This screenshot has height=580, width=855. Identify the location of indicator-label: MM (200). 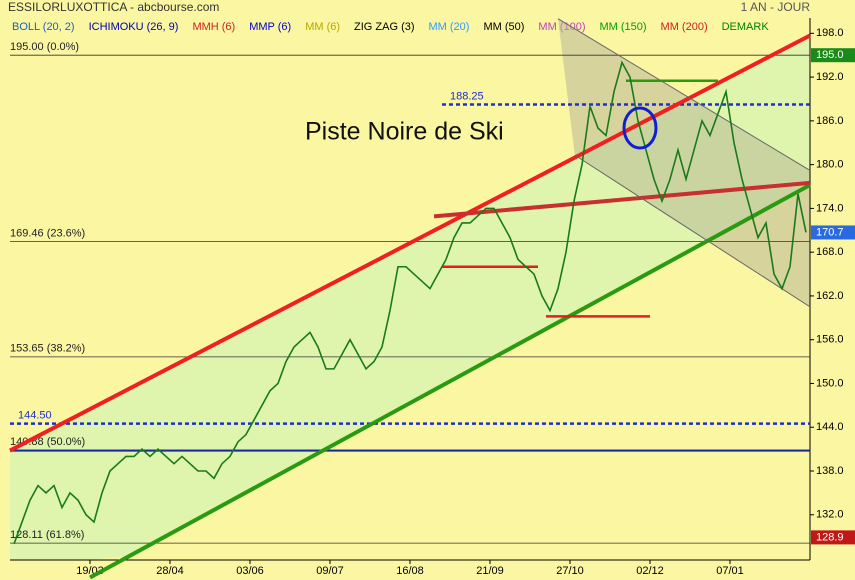
(684, 27).